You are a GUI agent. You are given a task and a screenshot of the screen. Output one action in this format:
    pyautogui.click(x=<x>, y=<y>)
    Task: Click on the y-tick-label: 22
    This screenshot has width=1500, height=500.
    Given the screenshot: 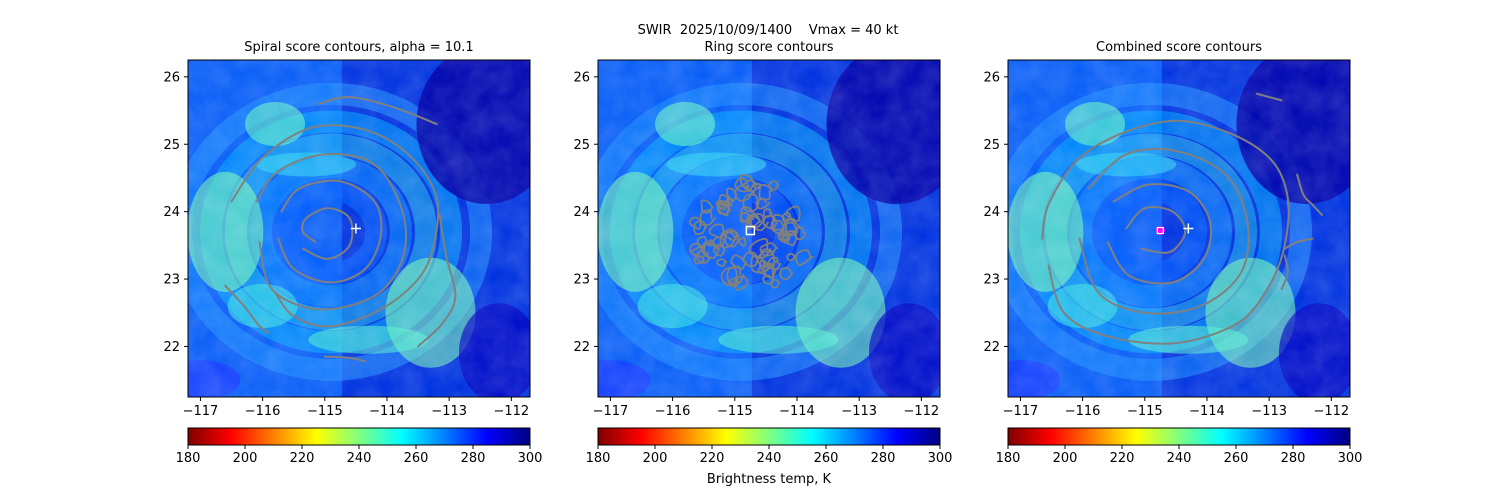 What is the action you would take?
    pyautogui.click(x=991, y=347)
    